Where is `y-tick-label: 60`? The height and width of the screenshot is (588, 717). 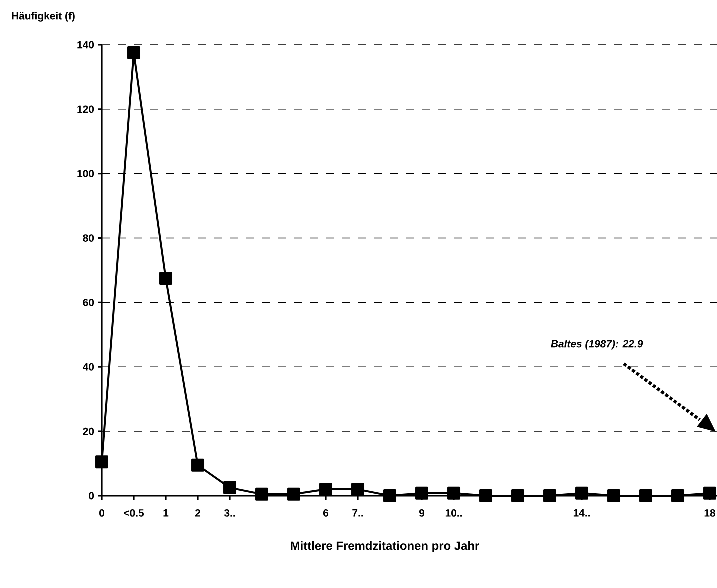 y-tick-label: 60 is located at coordinates (88, 302).